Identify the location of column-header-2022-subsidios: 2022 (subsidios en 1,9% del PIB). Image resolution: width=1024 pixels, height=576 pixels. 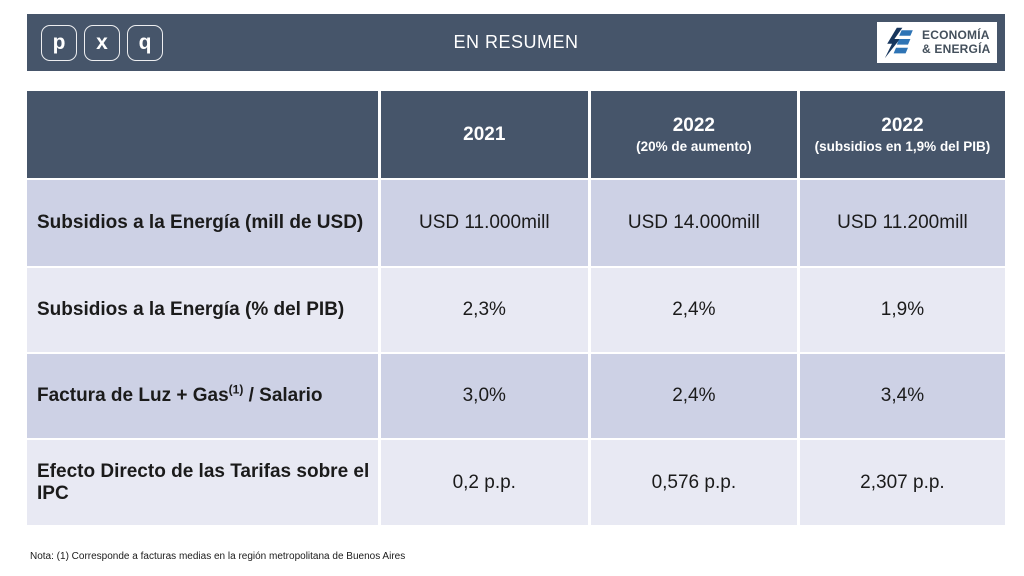
(902, 134).